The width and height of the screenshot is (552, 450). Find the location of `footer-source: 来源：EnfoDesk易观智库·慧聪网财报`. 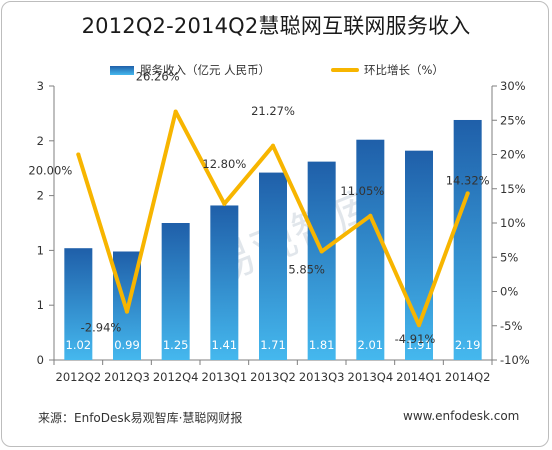

footer-source: 来源：EnfoDesk易观智库·慧聪网财报 is located at coordinates (140, 418).